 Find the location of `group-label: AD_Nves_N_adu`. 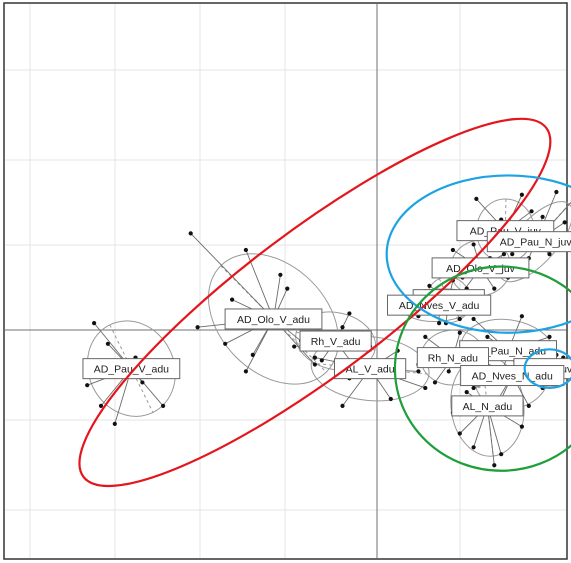

group-label: AD_Nves_N_adu is located at coordinates (512, 376).